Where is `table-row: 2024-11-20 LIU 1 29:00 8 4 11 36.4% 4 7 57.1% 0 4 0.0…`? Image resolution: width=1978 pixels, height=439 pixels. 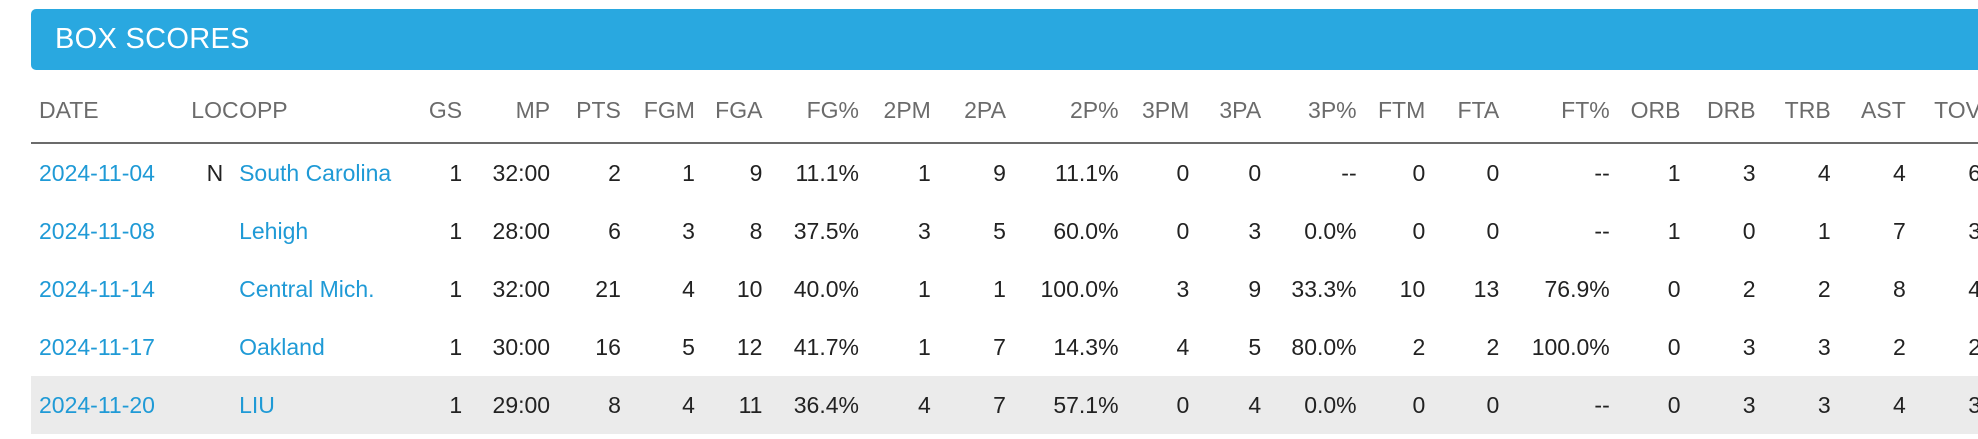
table-row: 2024-11-20 LIU 1 29:00 8 4 11 36.4% 4 7 57.1% 0 4 0.0… is located at coordinates (1004, 405).